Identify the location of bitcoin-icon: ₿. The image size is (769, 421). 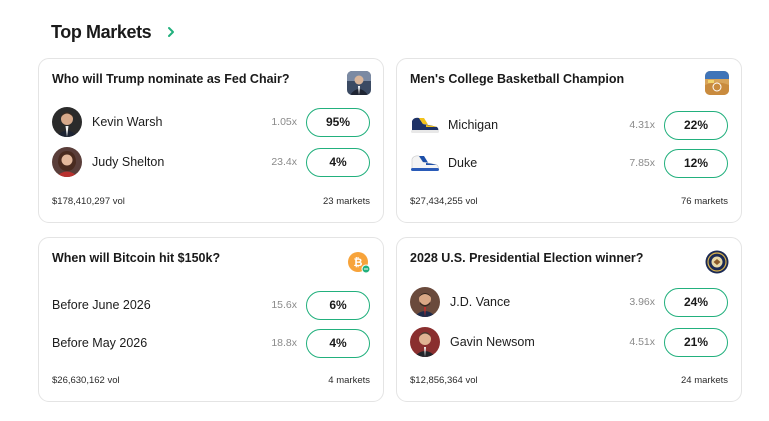
(359, 262).